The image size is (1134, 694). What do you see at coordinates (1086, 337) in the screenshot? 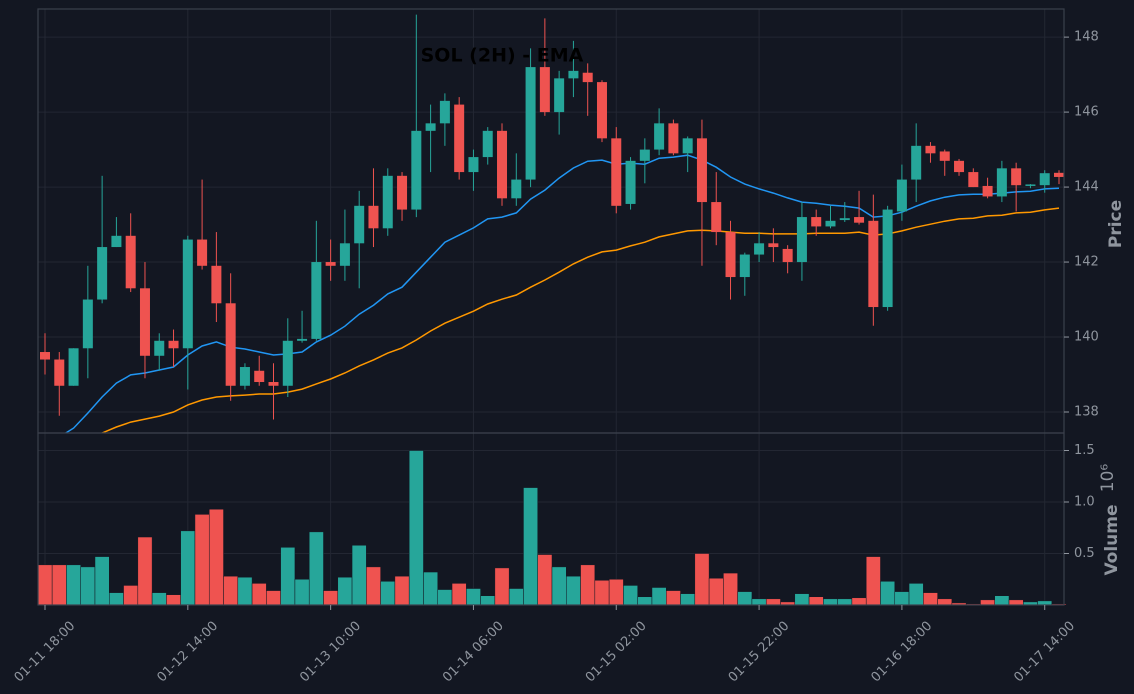
I see `y-tick-label: 140` at bounding box center [1086, 337].